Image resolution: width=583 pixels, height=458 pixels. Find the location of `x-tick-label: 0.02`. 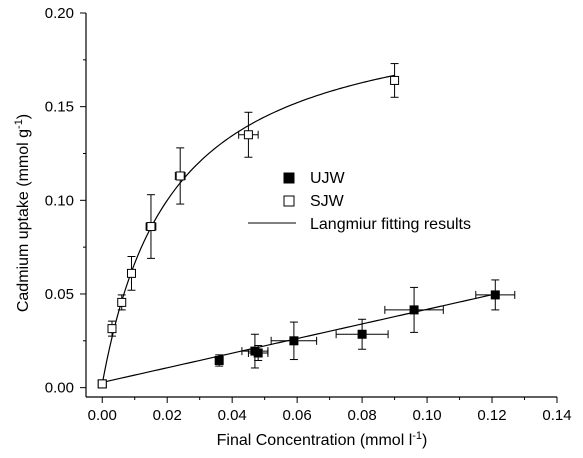

x-tick-label: 0.02 is located at coordinates (167, 415).